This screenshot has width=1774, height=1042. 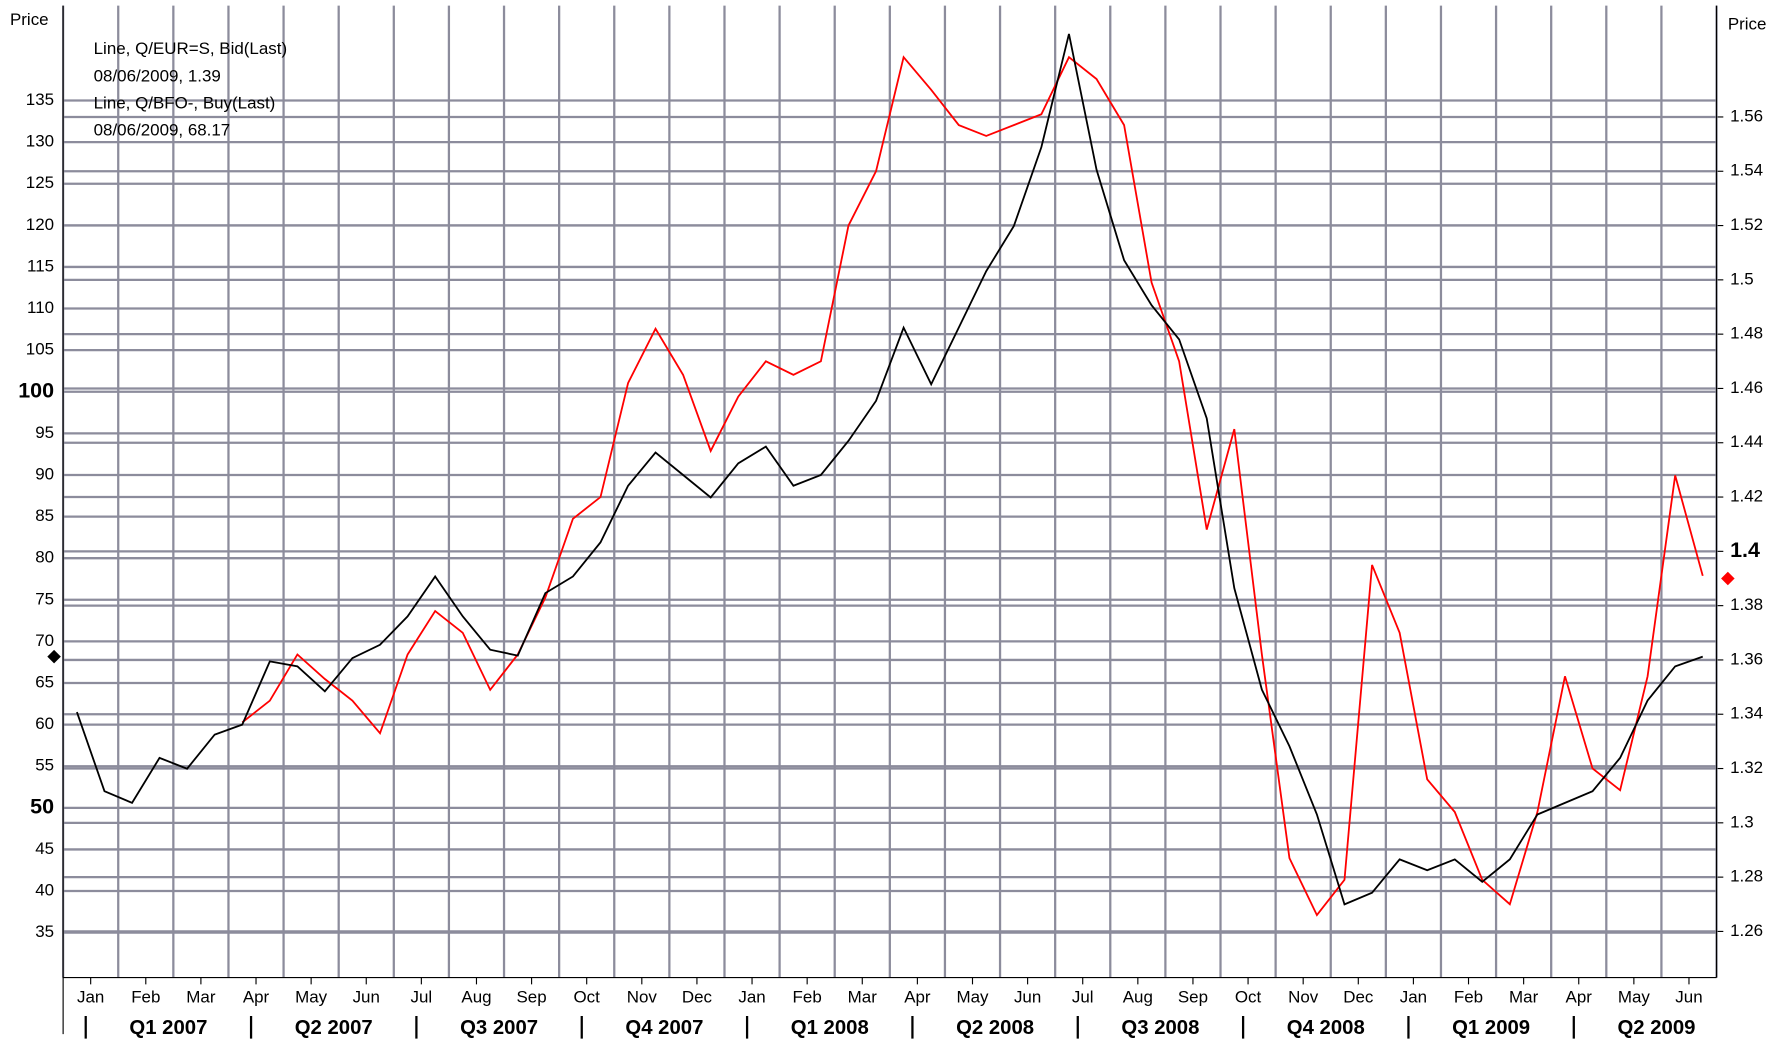 I want to click on y2-tick-label: 1.38, so click(x=1746, y=604).